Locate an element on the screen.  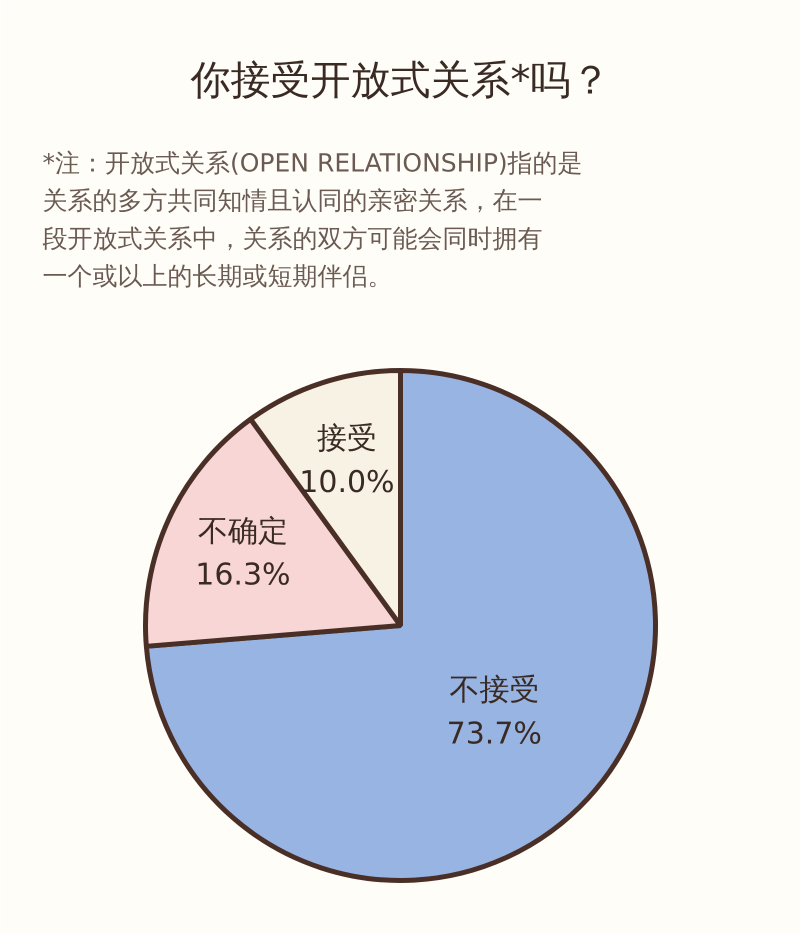
data-label: 16.3% is located at coordinates (243, 575).